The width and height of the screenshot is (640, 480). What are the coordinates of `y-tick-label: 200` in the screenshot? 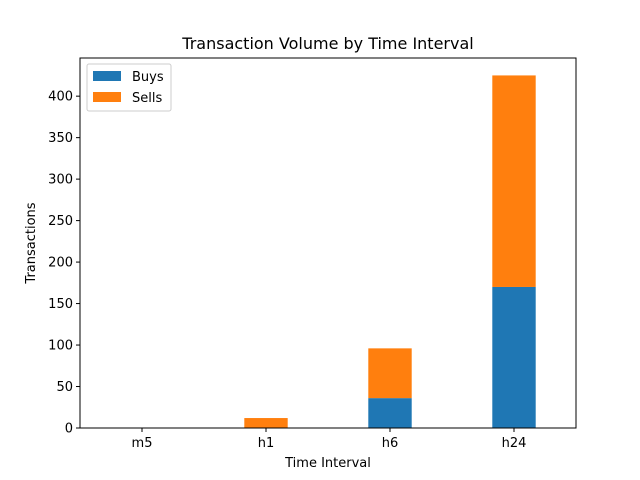 It's located at (60, 263).